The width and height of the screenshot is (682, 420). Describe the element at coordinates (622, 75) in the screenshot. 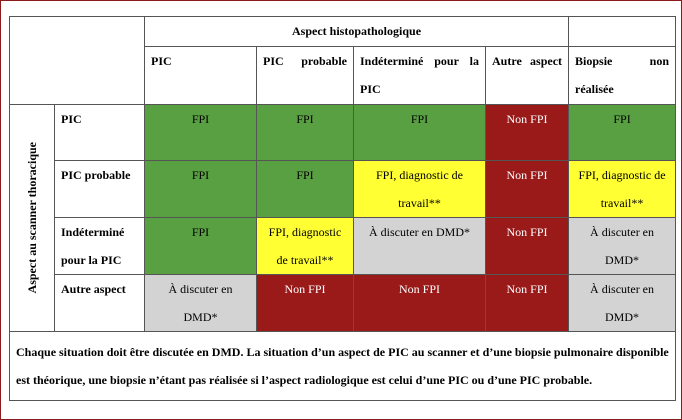

I see `column-header: Biopsie non réalisée` at that location.